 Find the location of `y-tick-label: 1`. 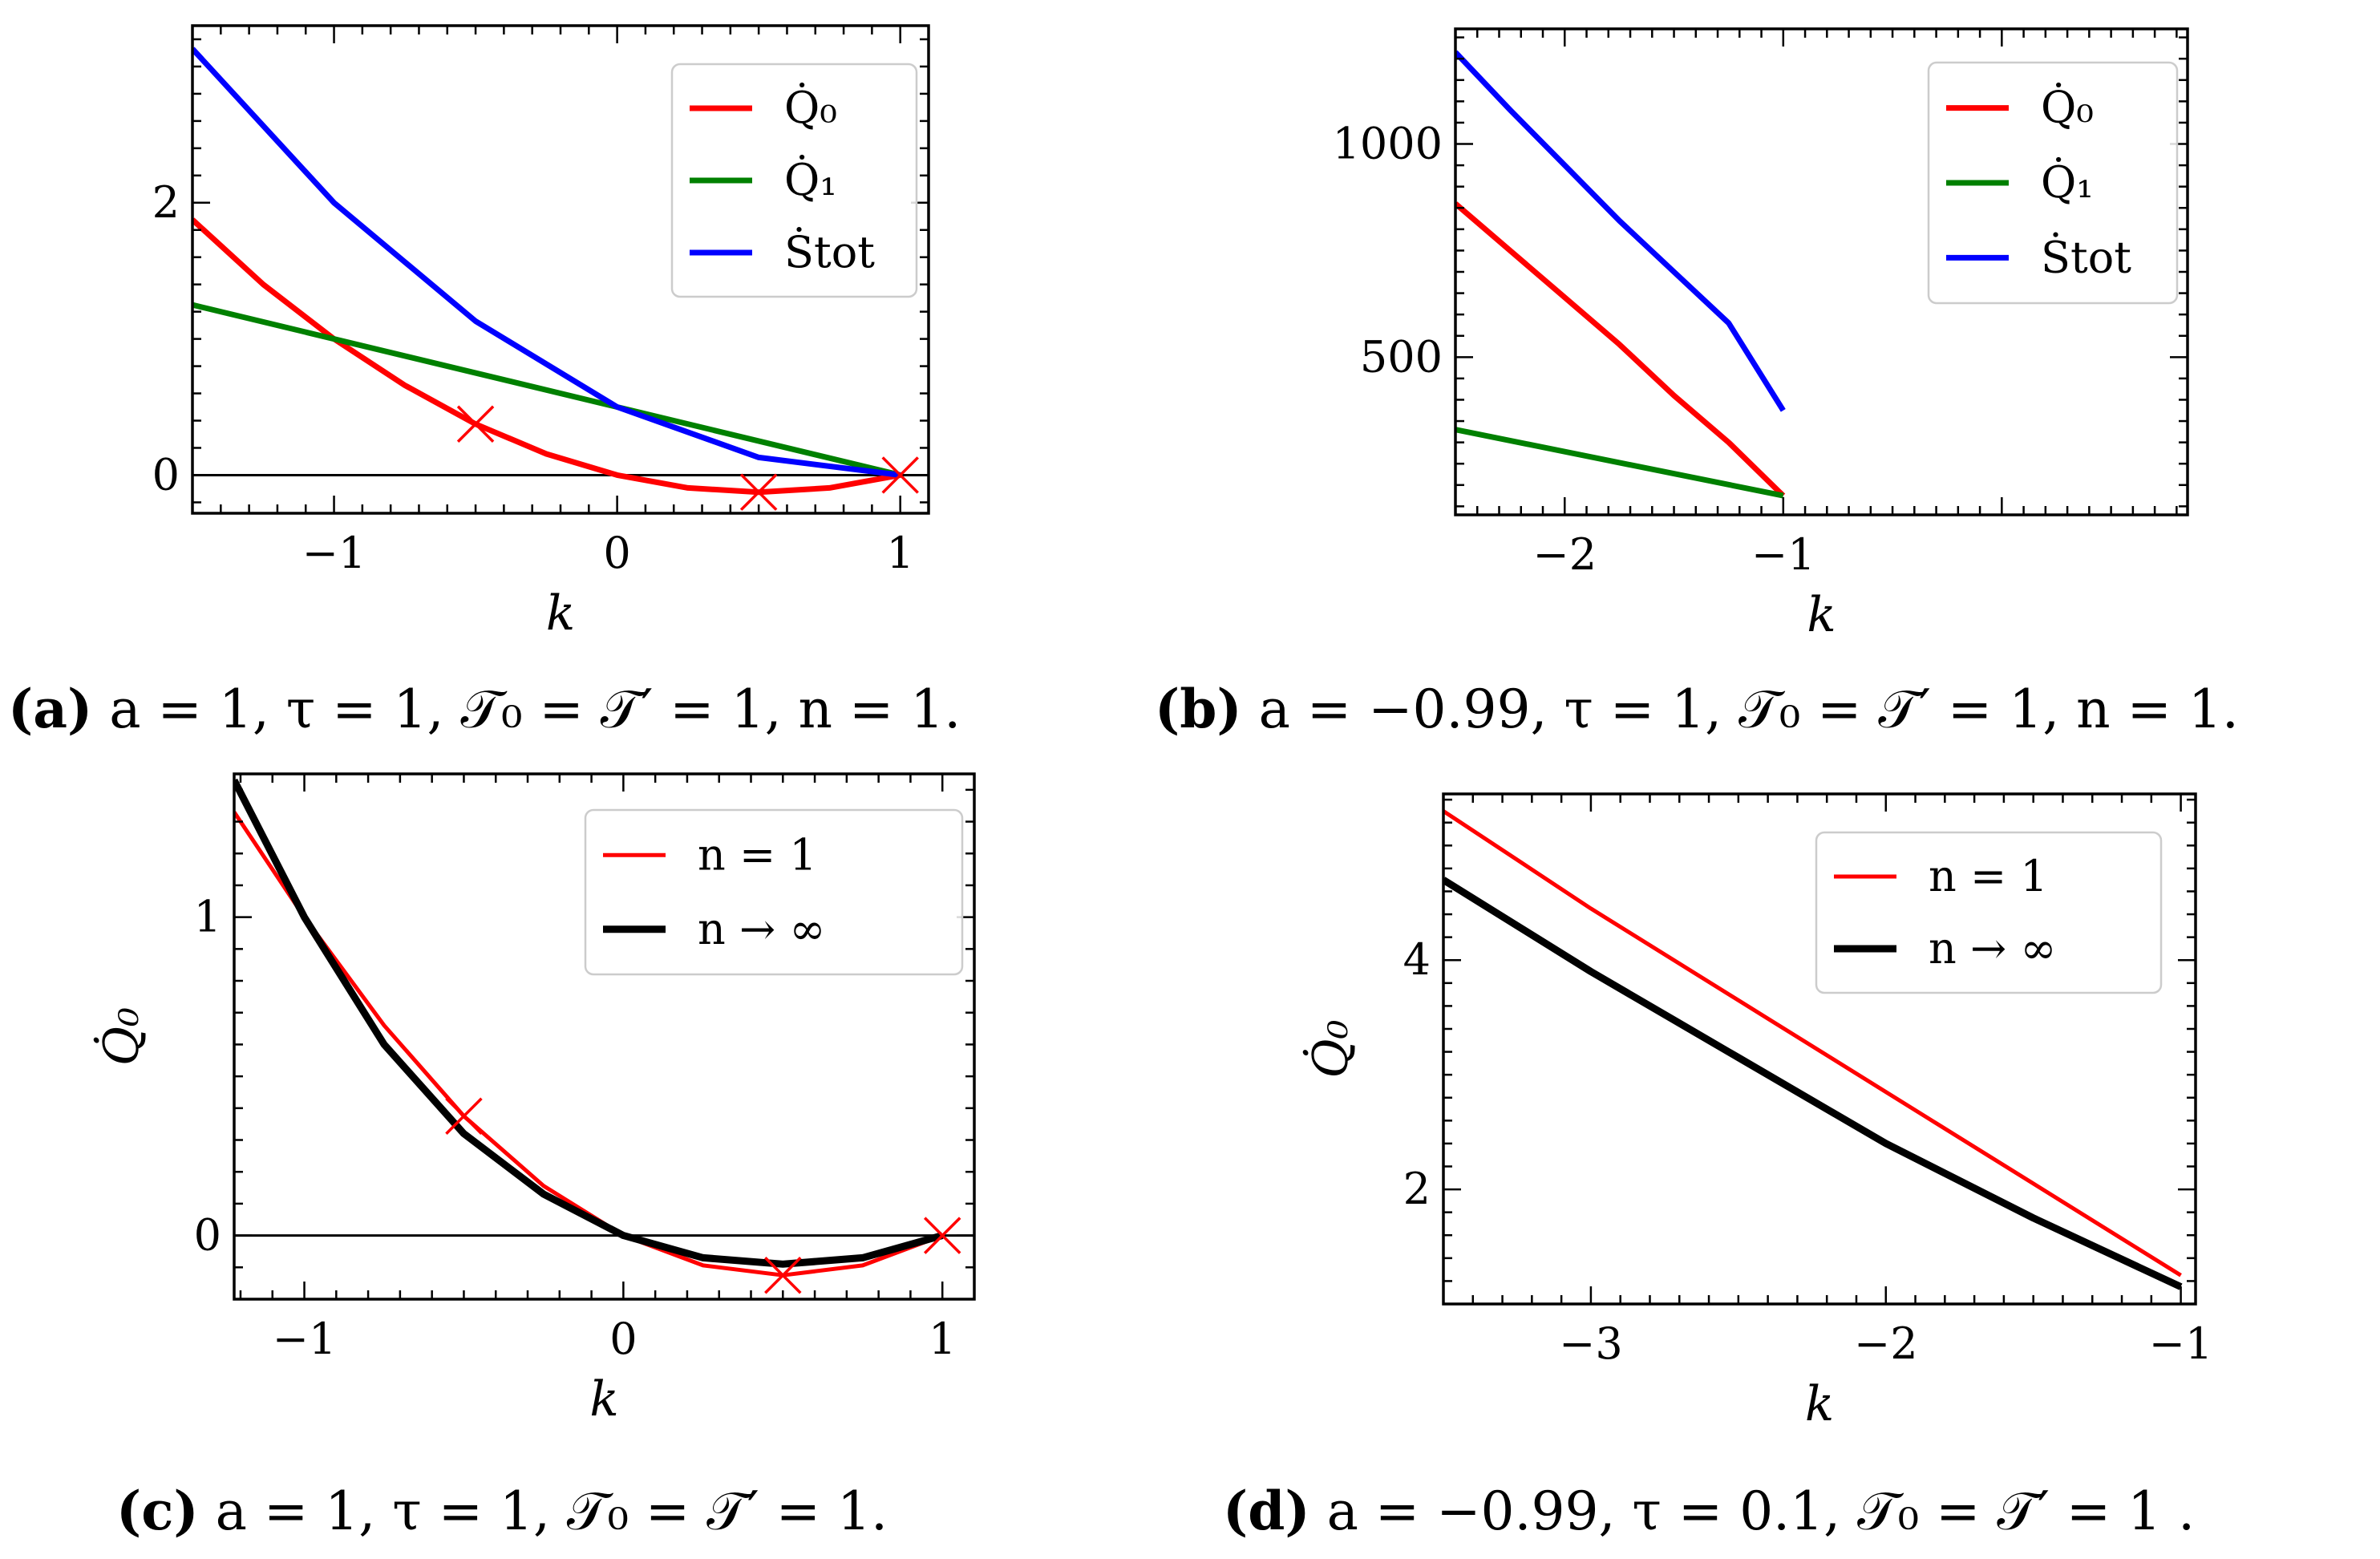

y-tick-label: 1 is located at coordinates (207, 917).